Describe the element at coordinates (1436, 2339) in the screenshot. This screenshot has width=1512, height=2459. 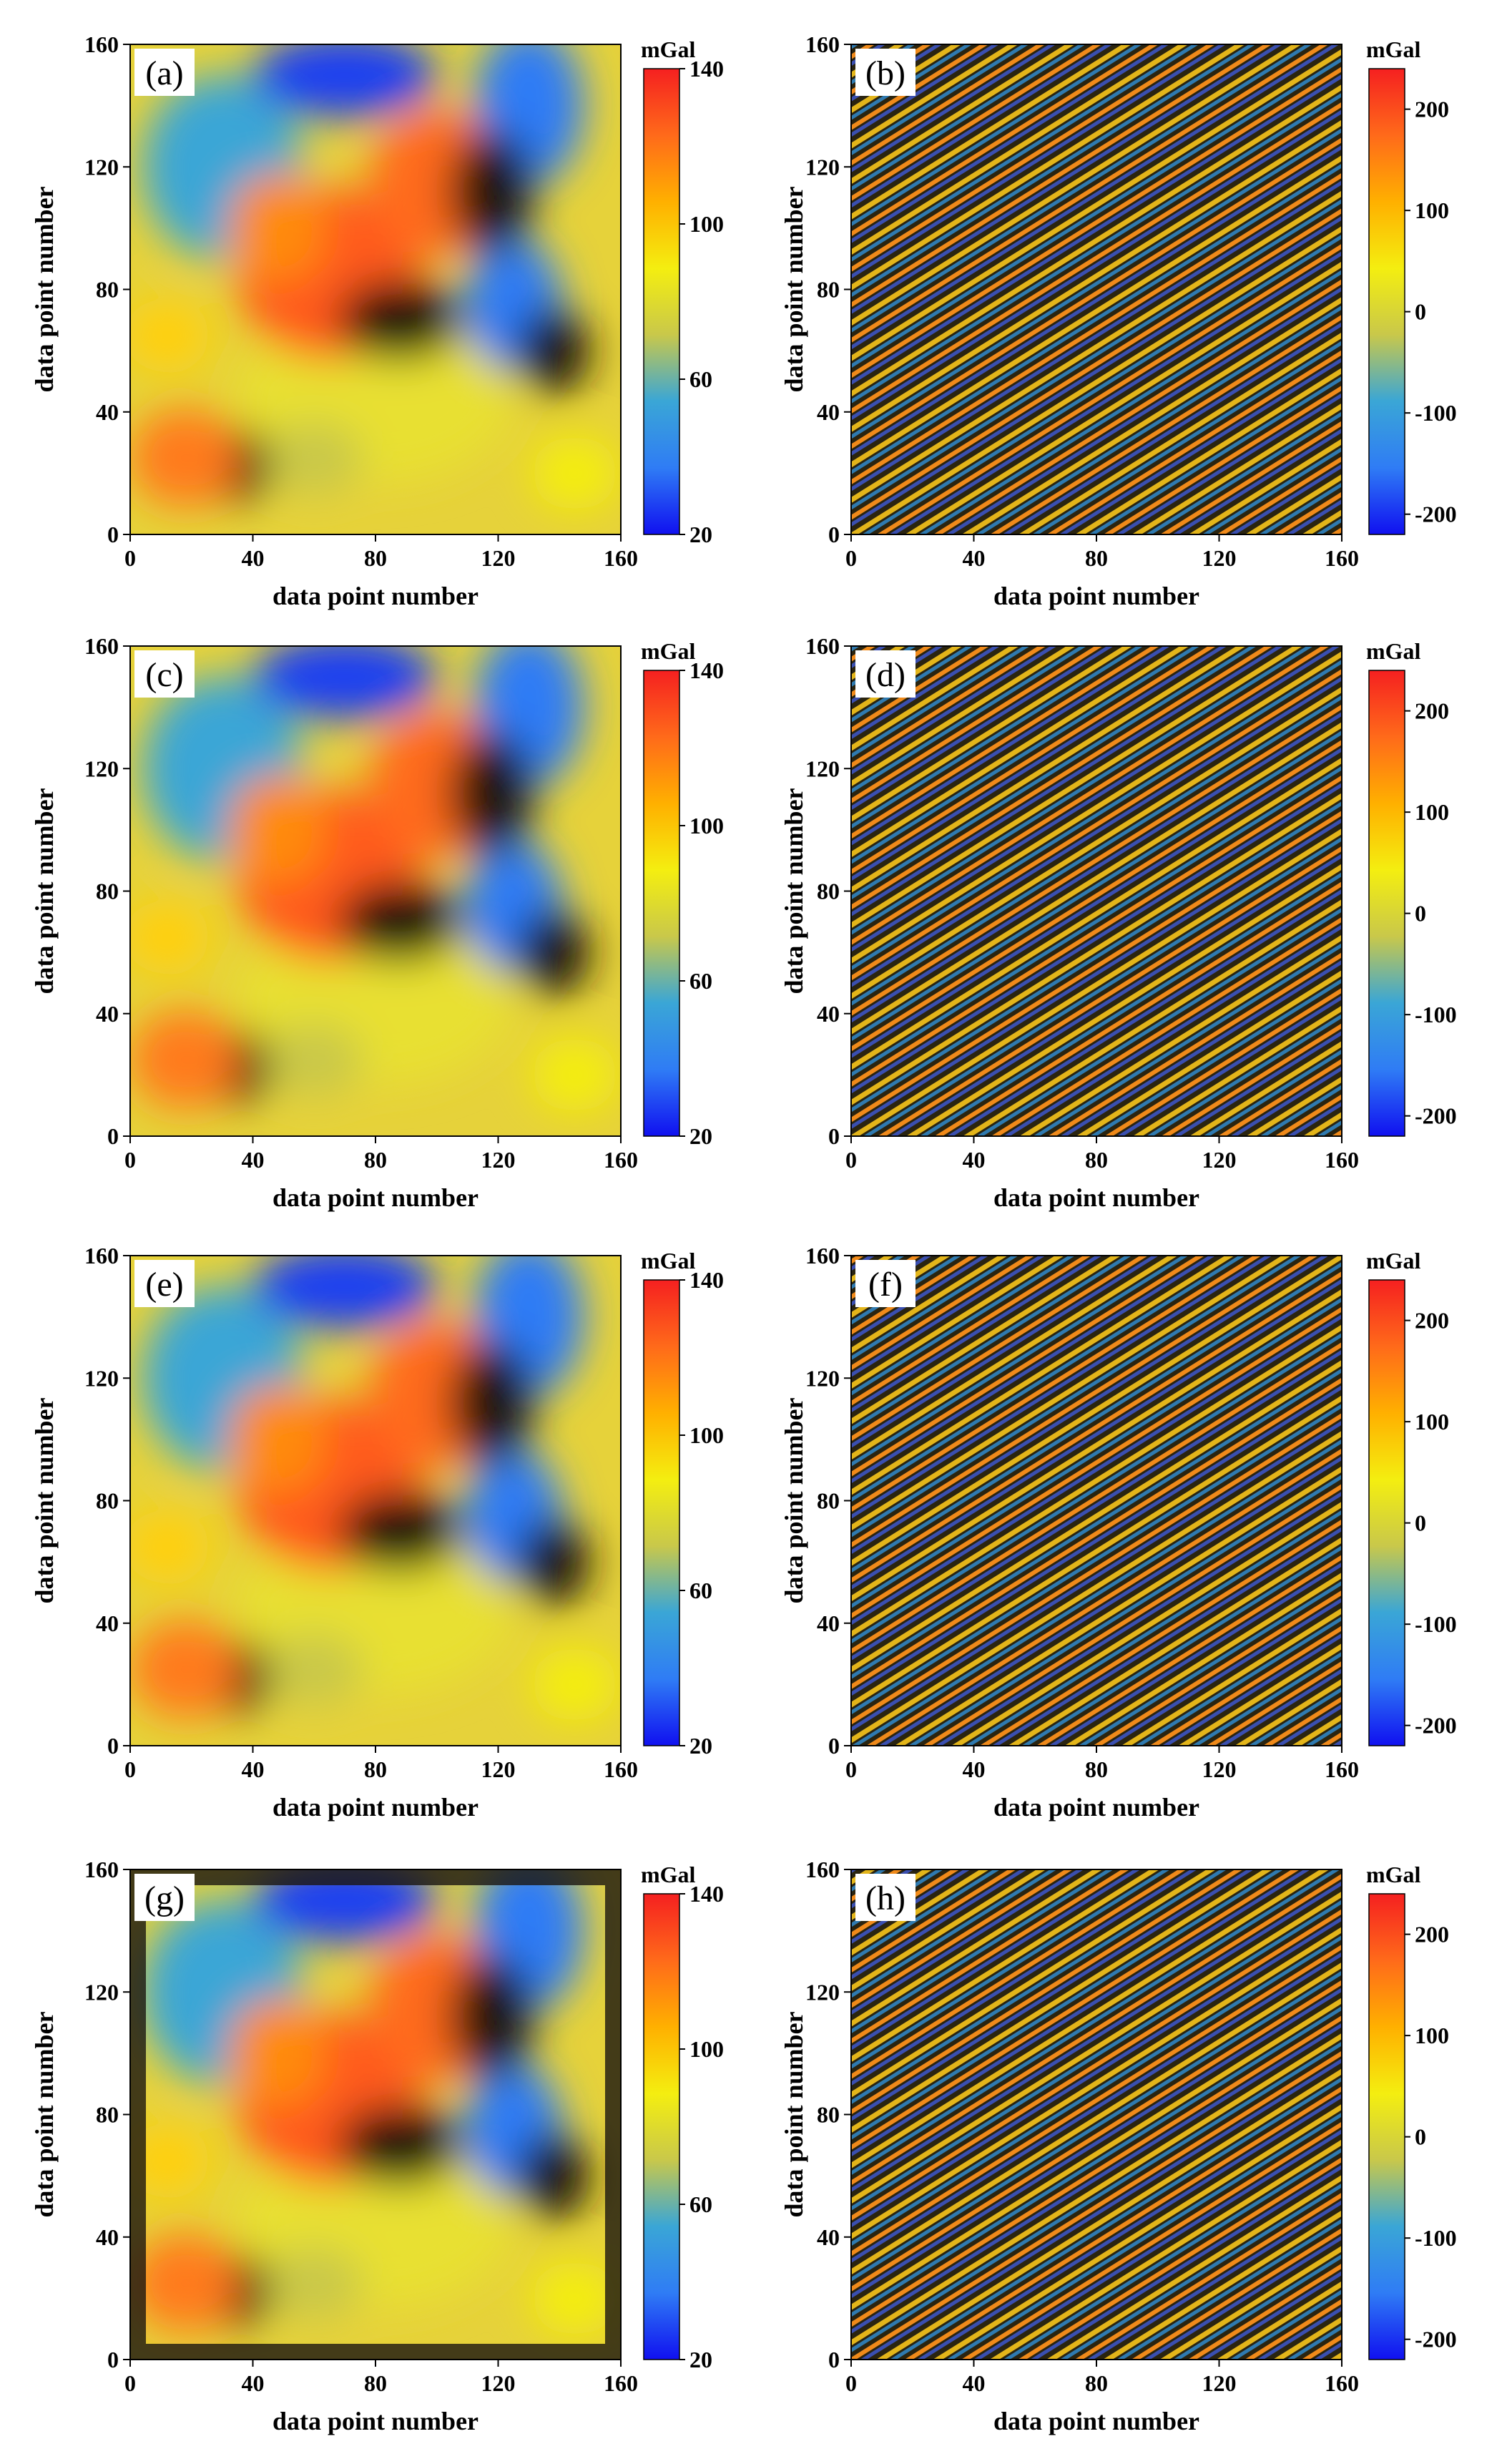
I see `colorbar-tick-label: -200` at that location.